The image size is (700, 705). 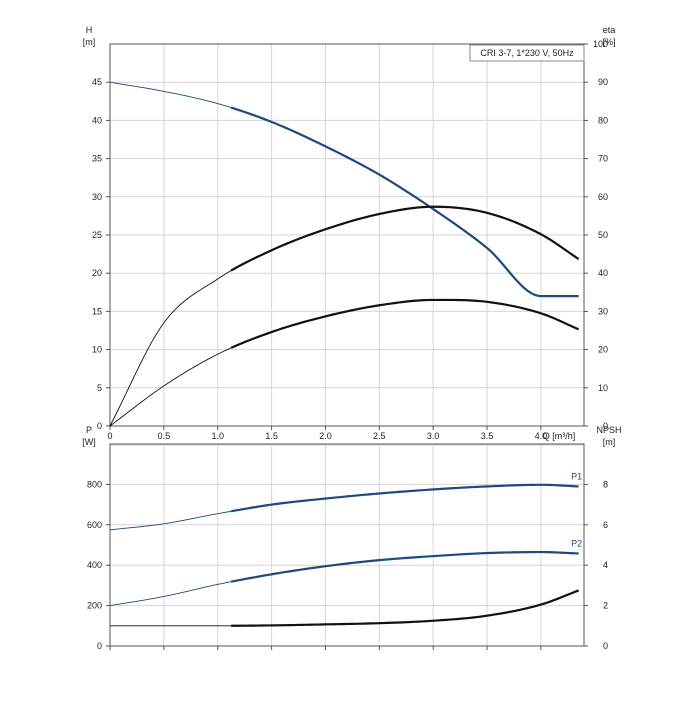 I want to click on head-efficiency-series-2-line, so click(x=405, y=324).